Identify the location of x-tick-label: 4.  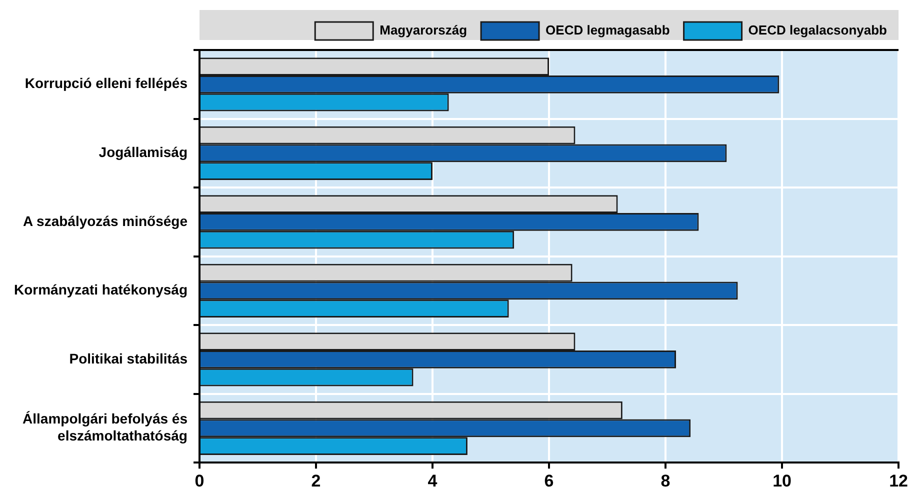
(433, 480).